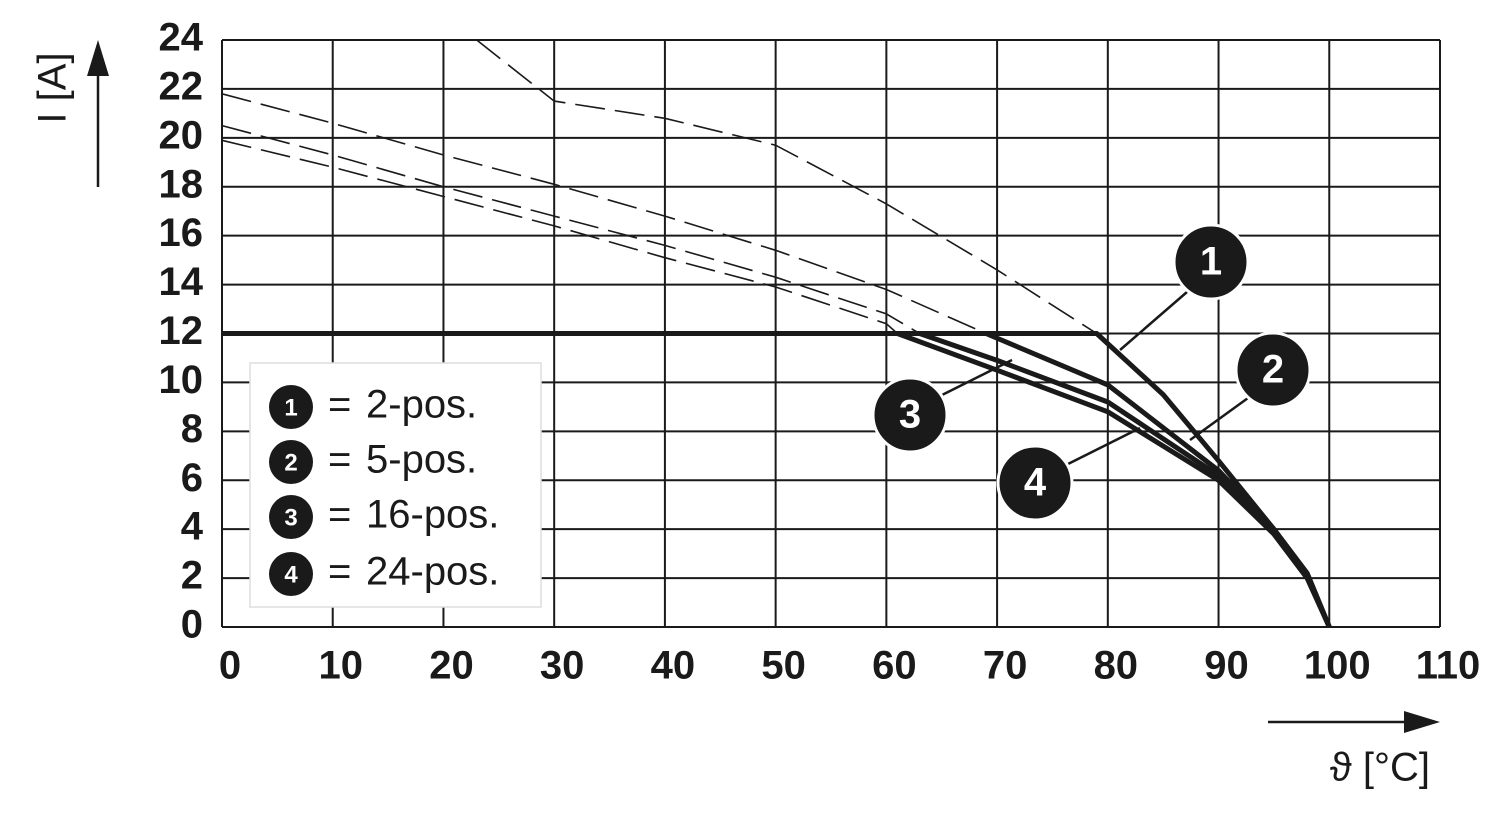 The image size is (1500, 825). I want to click on x-tick-label: 30, so click(562, 666).